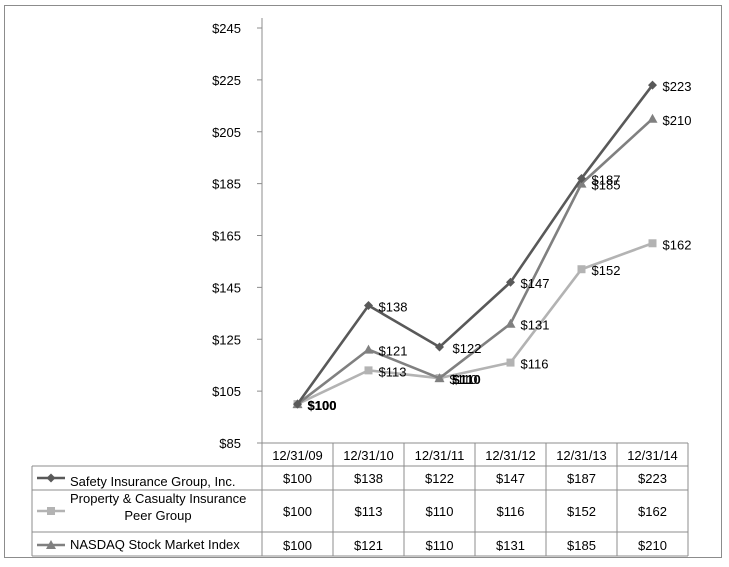 Image resolution: width=729 pixels, height=567 pixels. I want to click on table-cell: $121, so click(368, 545).